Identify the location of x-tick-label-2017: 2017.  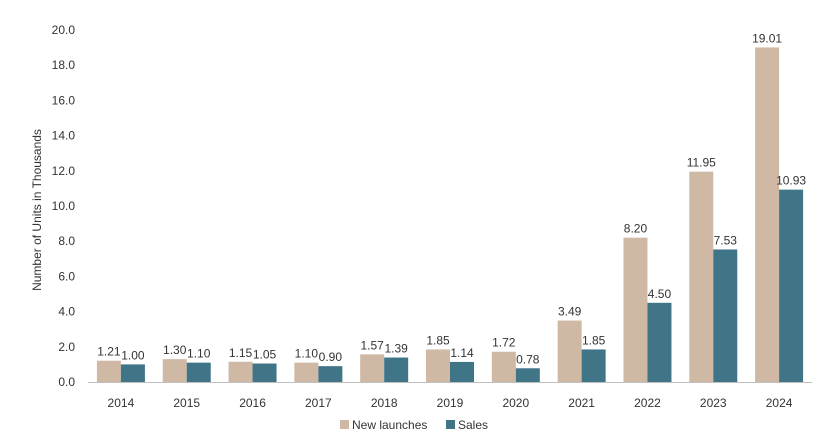
(318, 403).